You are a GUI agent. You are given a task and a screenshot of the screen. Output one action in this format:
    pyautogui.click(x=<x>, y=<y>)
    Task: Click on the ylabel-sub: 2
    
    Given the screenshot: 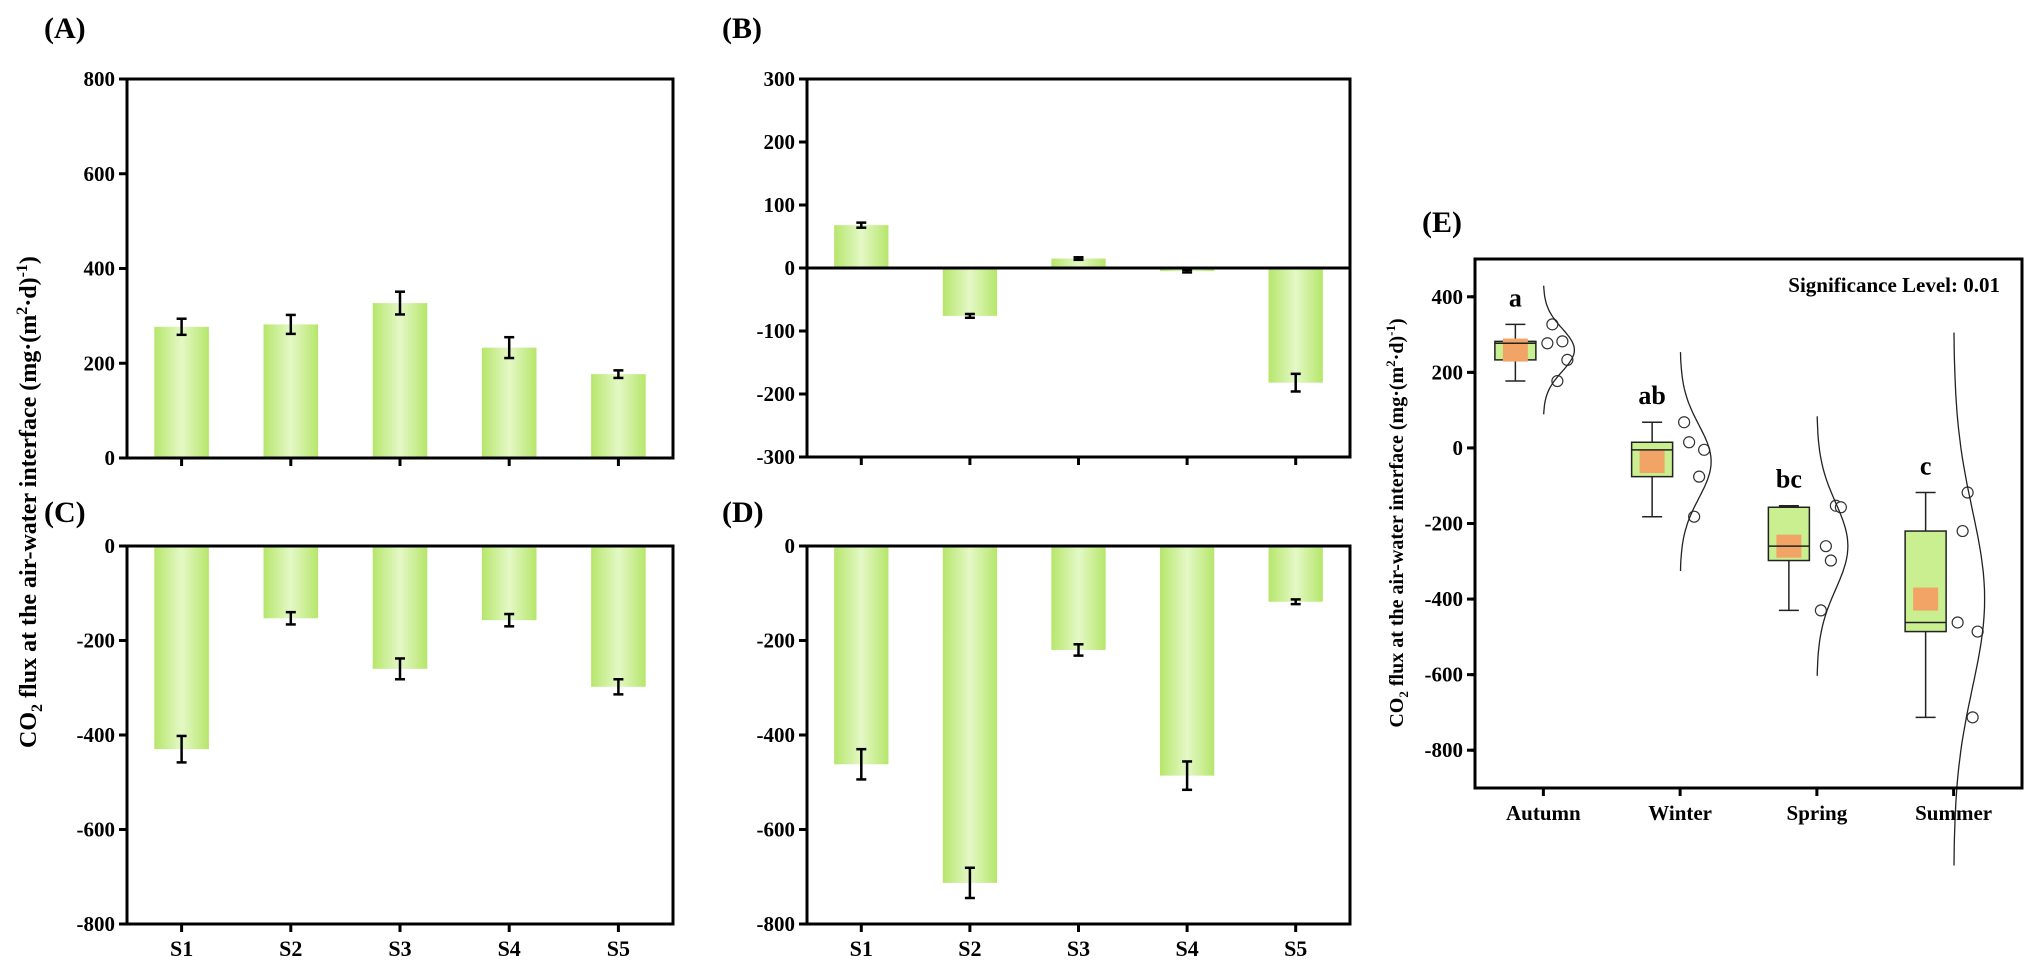 What is the action you would take?
    pyautogui.click(x=37, y=708)
    